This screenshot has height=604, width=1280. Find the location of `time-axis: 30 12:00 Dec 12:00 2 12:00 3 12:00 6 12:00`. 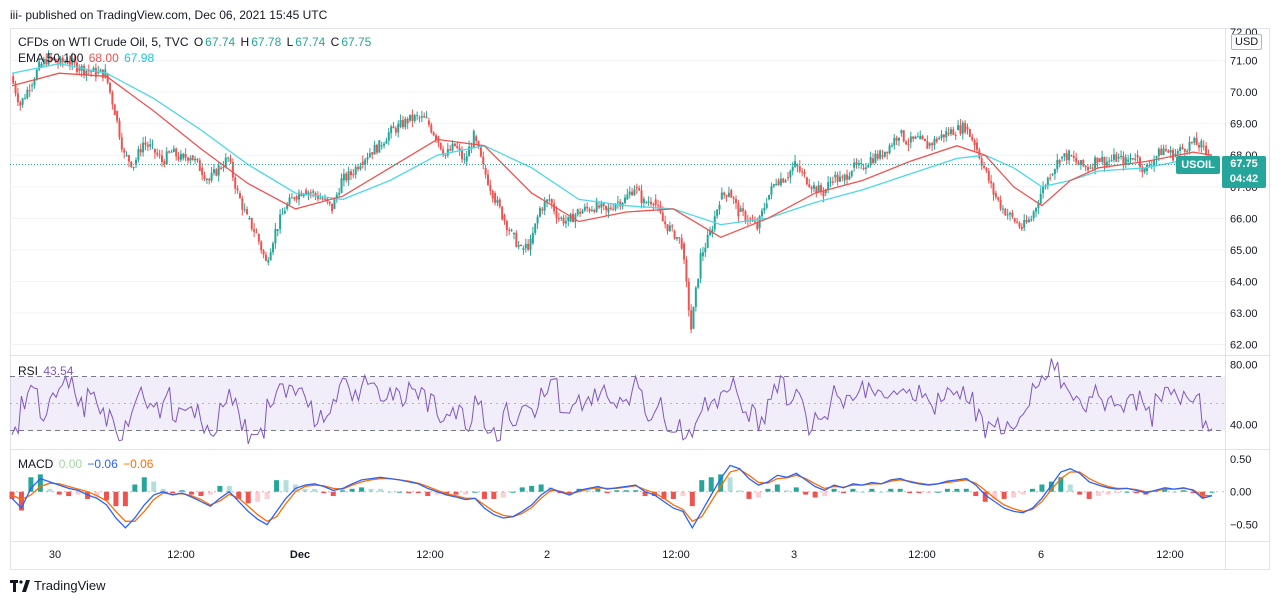

time-axis: 30 12:00 Dec 12:00 2 12:00 3 12:00 6 12:00 is located at coordinates (616, 555).